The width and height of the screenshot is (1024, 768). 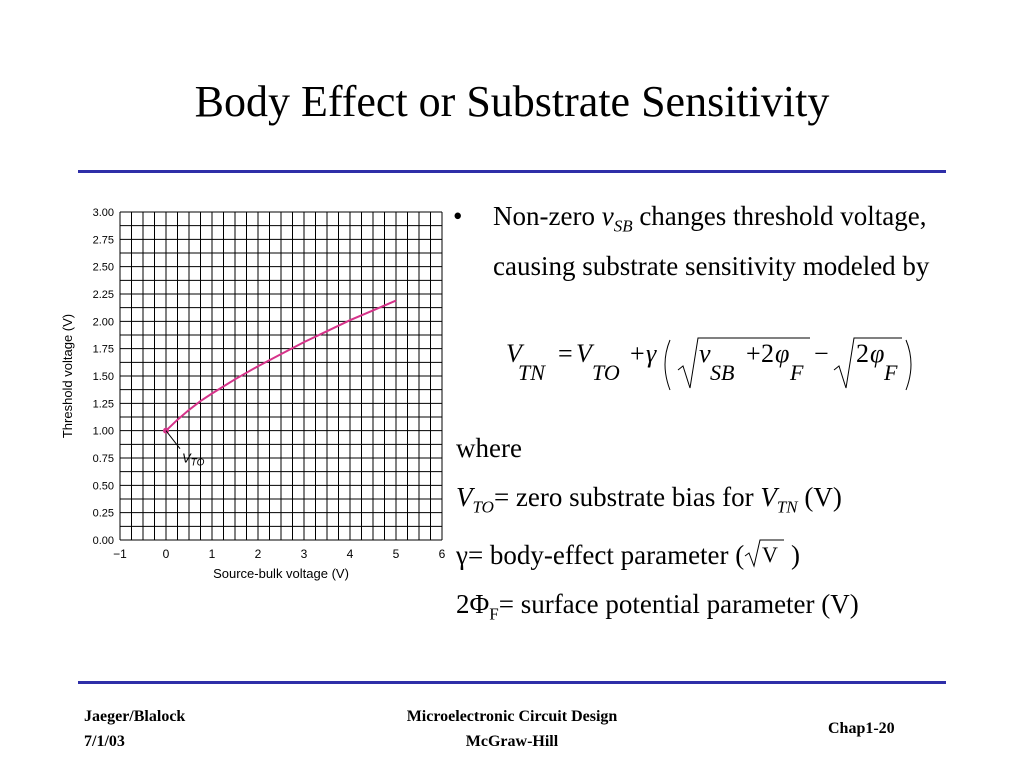 What do you see at coordinates (628, 555) in the screenshot?
I see `def-gamma: γ= body-effect parameter (V )` at bounding box center [628, 555].